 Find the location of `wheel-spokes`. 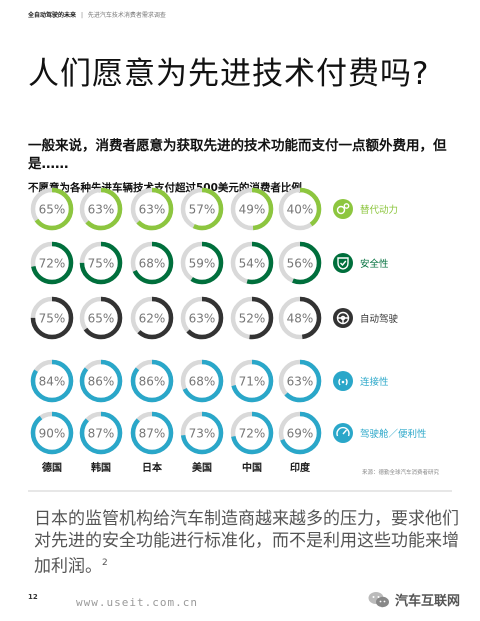

wheel-spokes is located at coordinates (343, 320).